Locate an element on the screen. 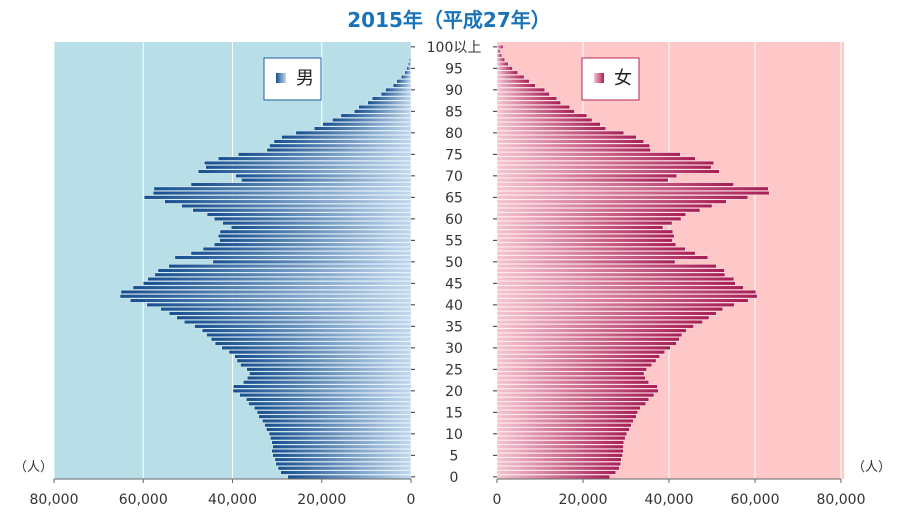 The image size is (898, 523). male-x-tick-label: 0 is located at coordinates (411, 500).